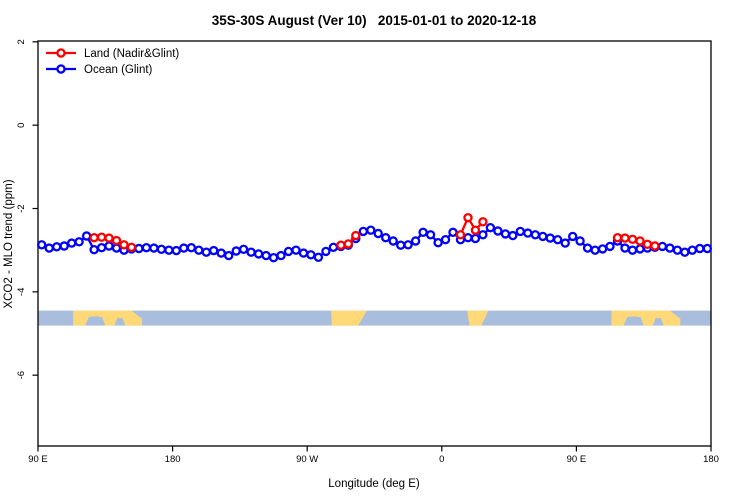 The width and height of the screenshot is (750, 500). I want to click on band-land-south-africa, so click(478, 318).